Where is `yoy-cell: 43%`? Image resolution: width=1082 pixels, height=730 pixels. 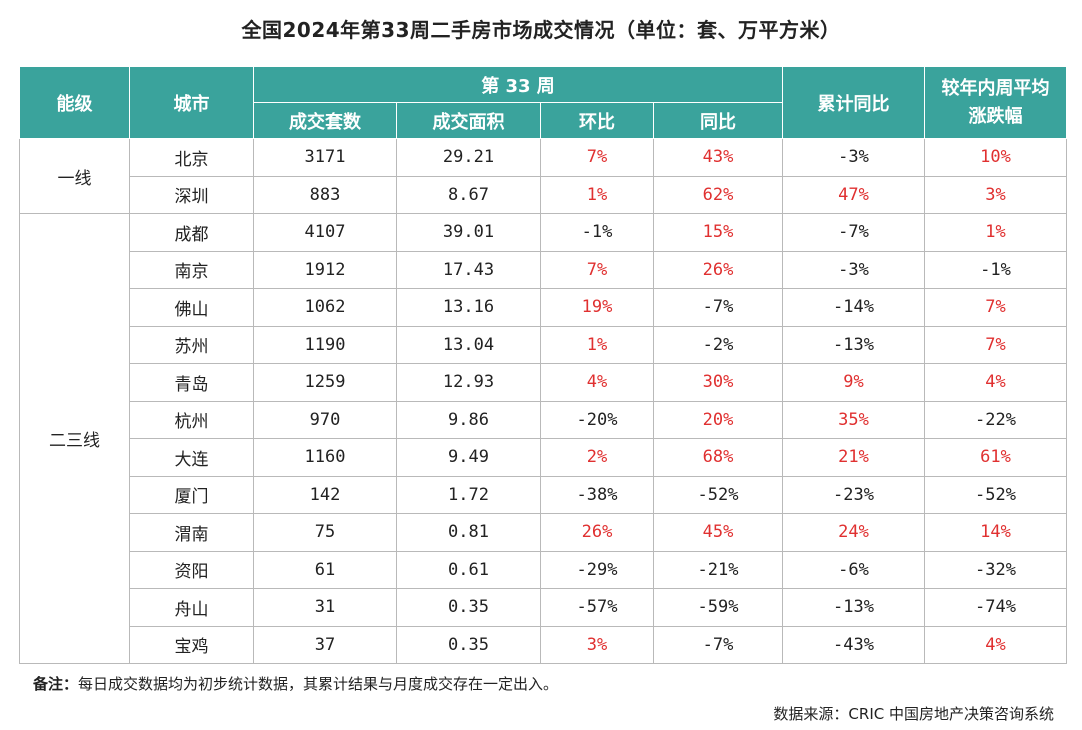 yoy-cell: 43% is located at coordinates (718, 157).